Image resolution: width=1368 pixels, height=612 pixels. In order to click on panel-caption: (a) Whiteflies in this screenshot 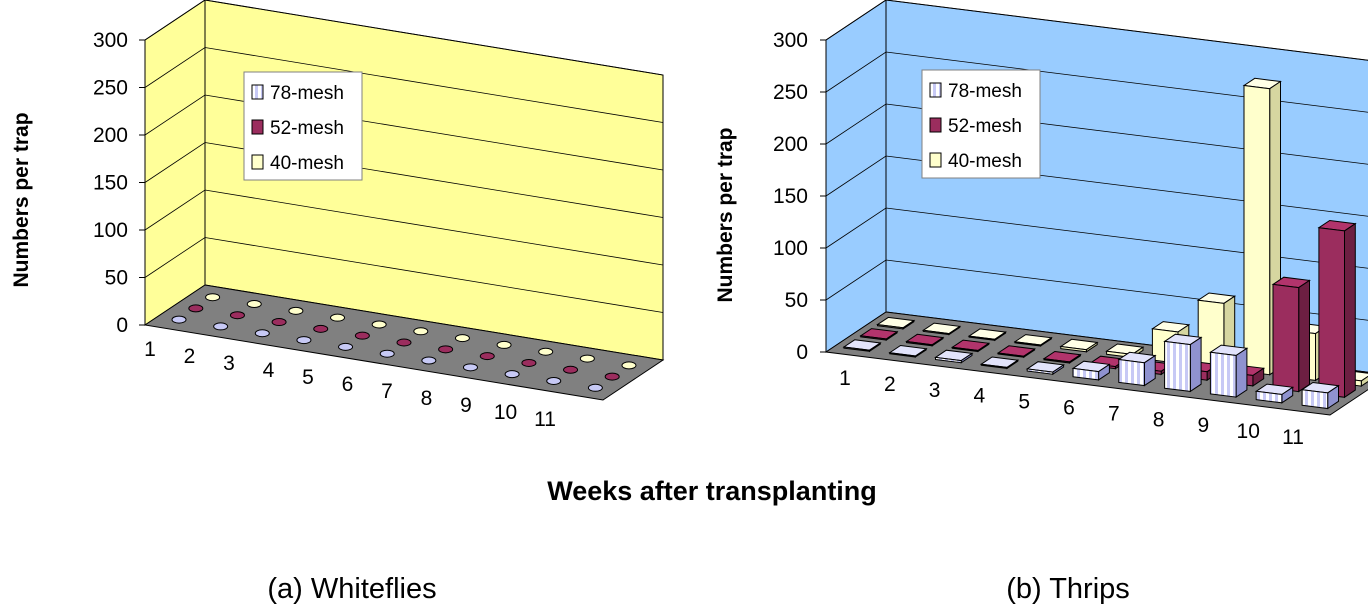, I will do `click(351, 589)`.